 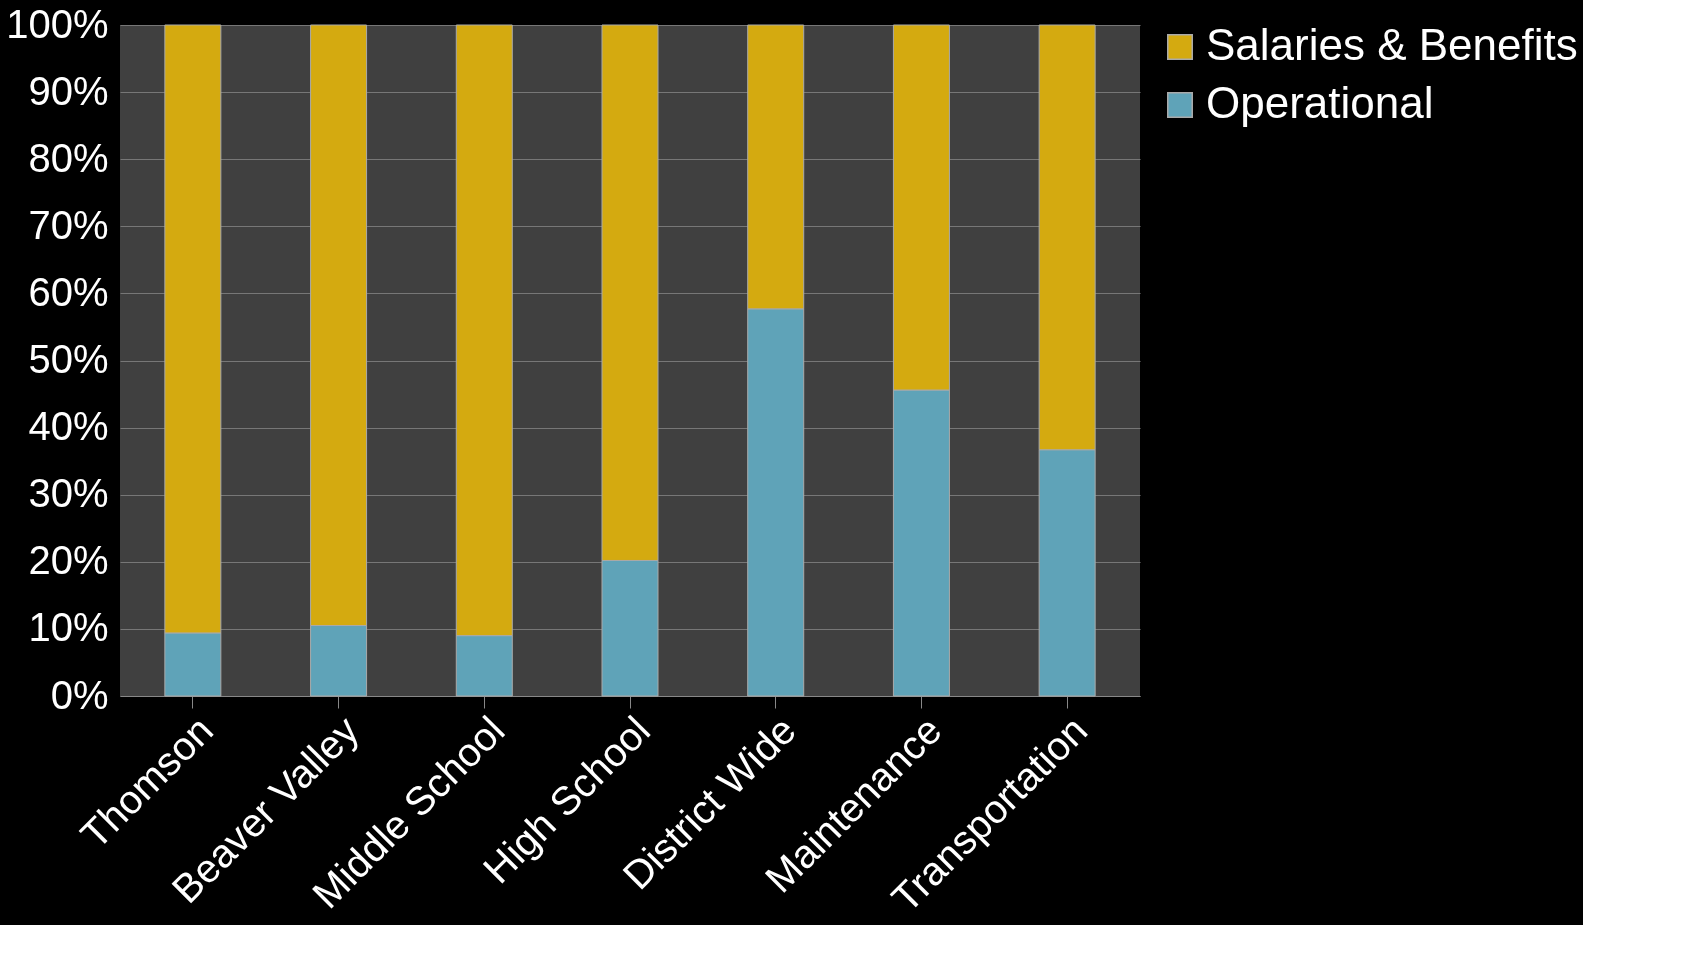 What do you see at coordinates (68, 90) in the screenshot?
I see `y-tick-label: 90%` at bounding box center [68, 90].